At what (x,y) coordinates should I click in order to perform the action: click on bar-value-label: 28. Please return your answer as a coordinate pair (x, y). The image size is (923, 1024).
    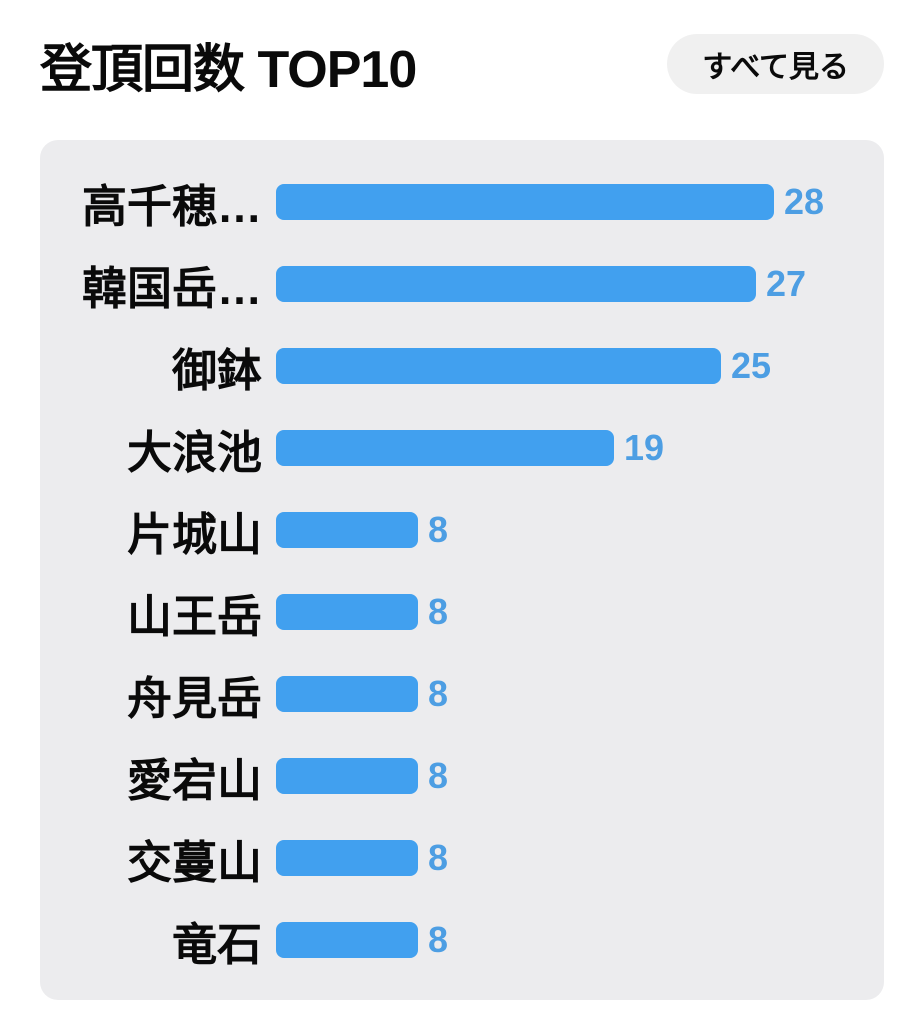
    Looking at the image, I should click on (804, 201).